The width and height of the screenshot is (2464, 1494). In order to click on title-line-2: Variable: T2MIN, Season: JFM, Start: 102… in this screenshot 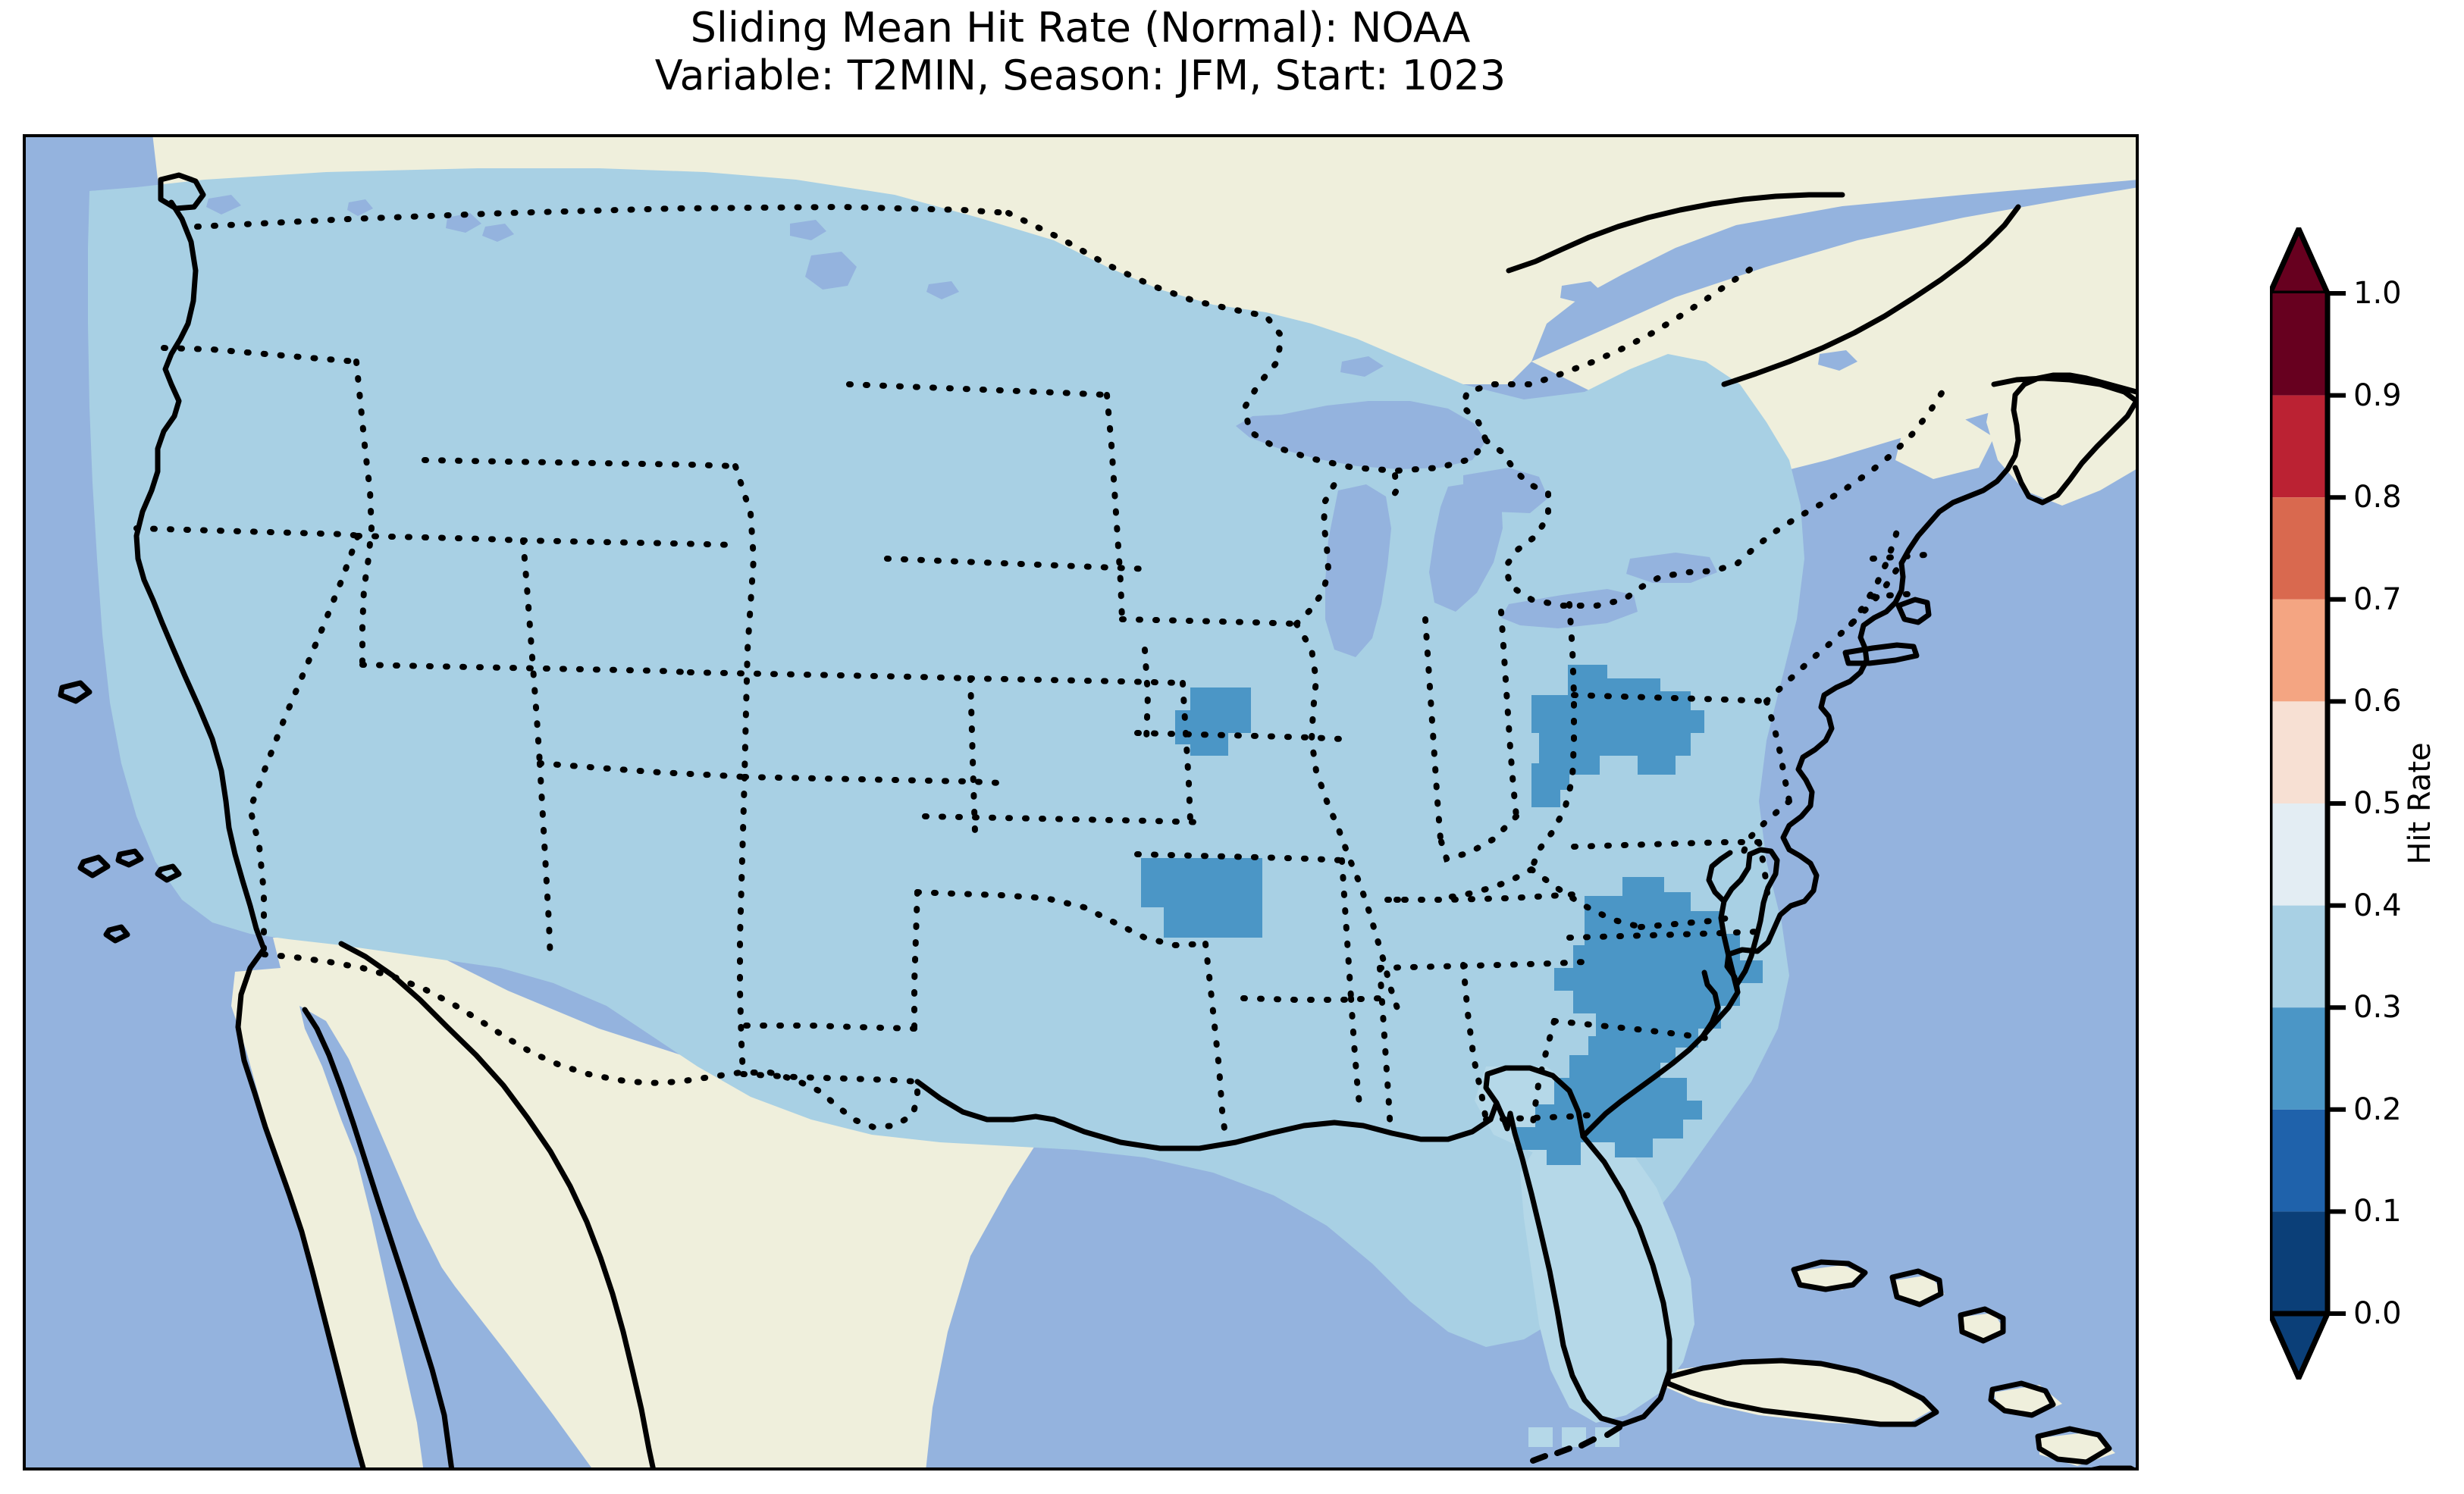, I will do `click(1080, 75)`.